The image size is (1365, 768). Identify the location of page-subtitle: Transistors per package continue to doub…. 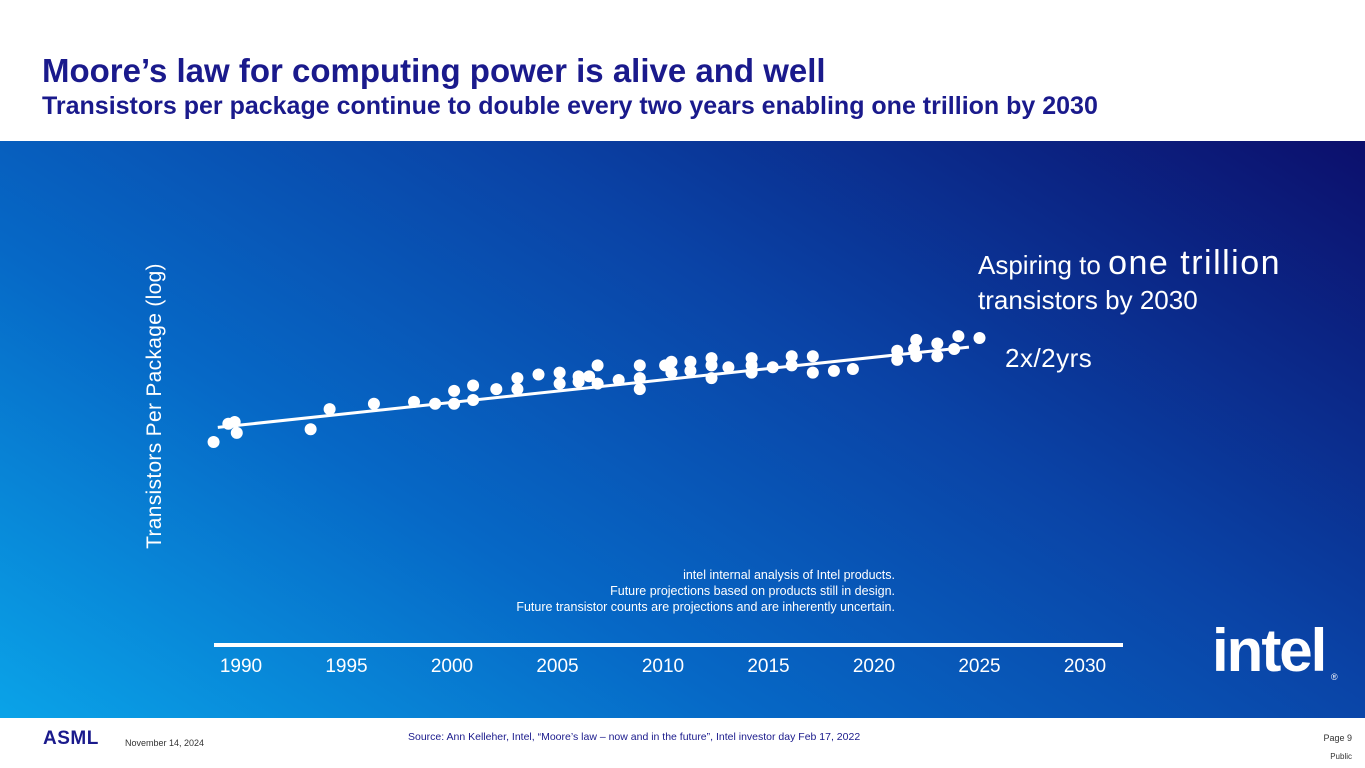
(570, 106).